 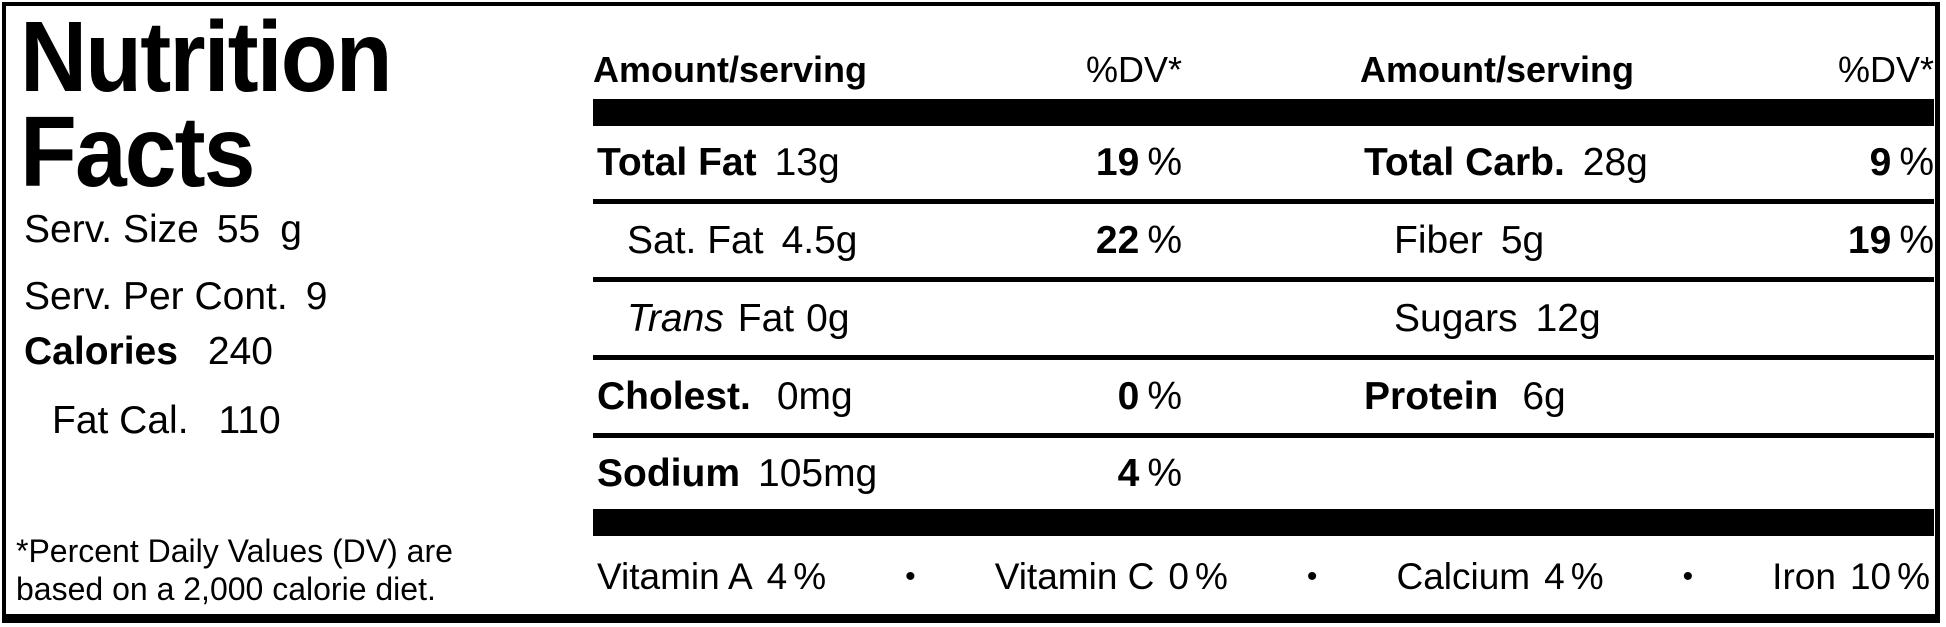 I want to click on nutrient-name: Sodium, so click(x=668, y=473).